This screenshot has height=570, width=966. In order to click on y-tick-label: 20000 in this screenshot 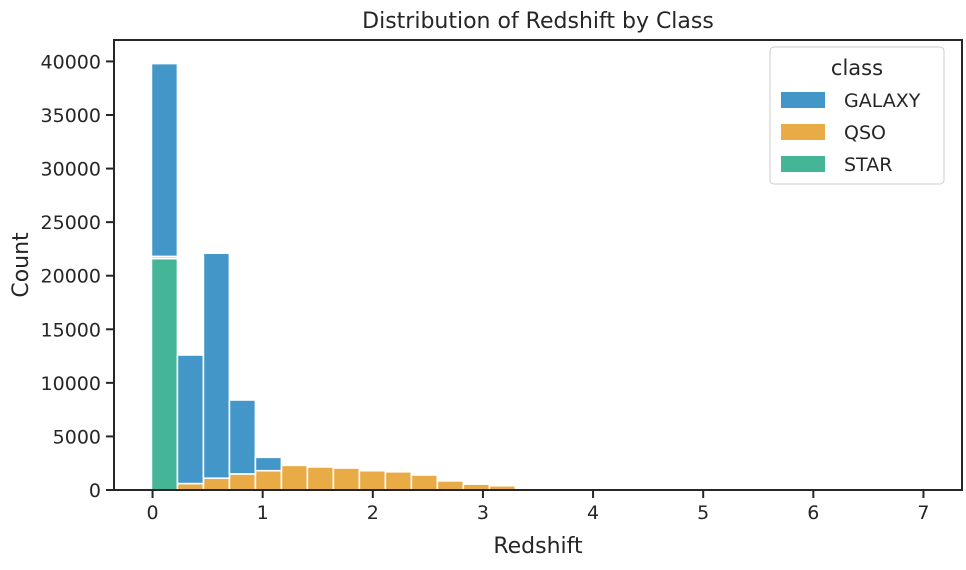, I will do `click(71, 277)`.